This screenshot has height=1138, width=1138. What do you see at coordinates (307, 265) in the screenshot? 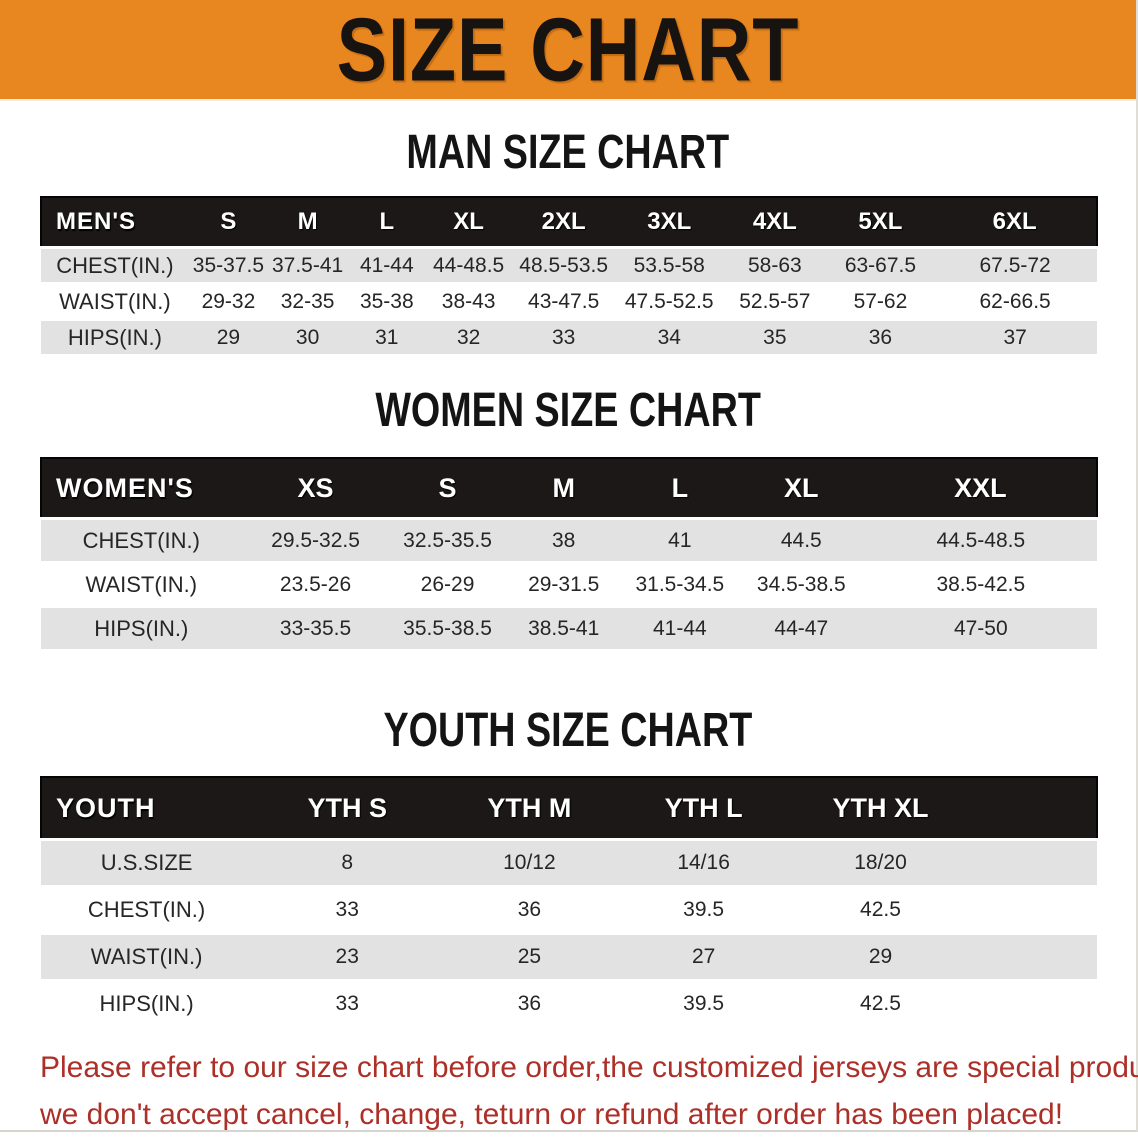
I see `value-cell: 37.5-41` at bounding box center [307, 265].